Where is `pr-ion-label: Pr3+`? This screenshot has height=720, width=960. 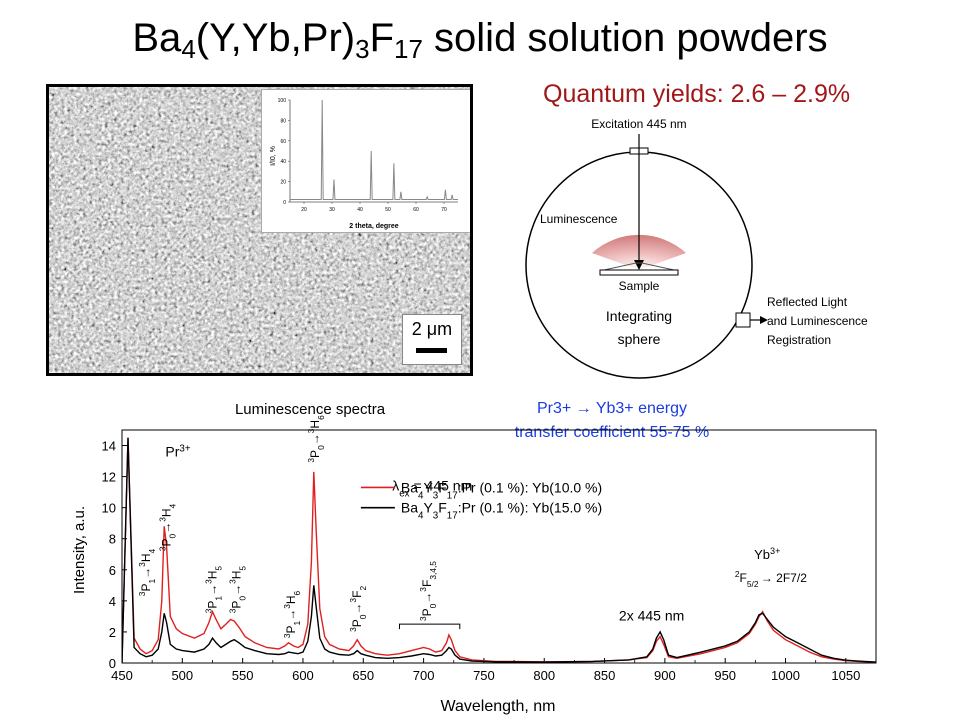
pr-ion-label: Pr3+ is located at coordinates (177, 451).